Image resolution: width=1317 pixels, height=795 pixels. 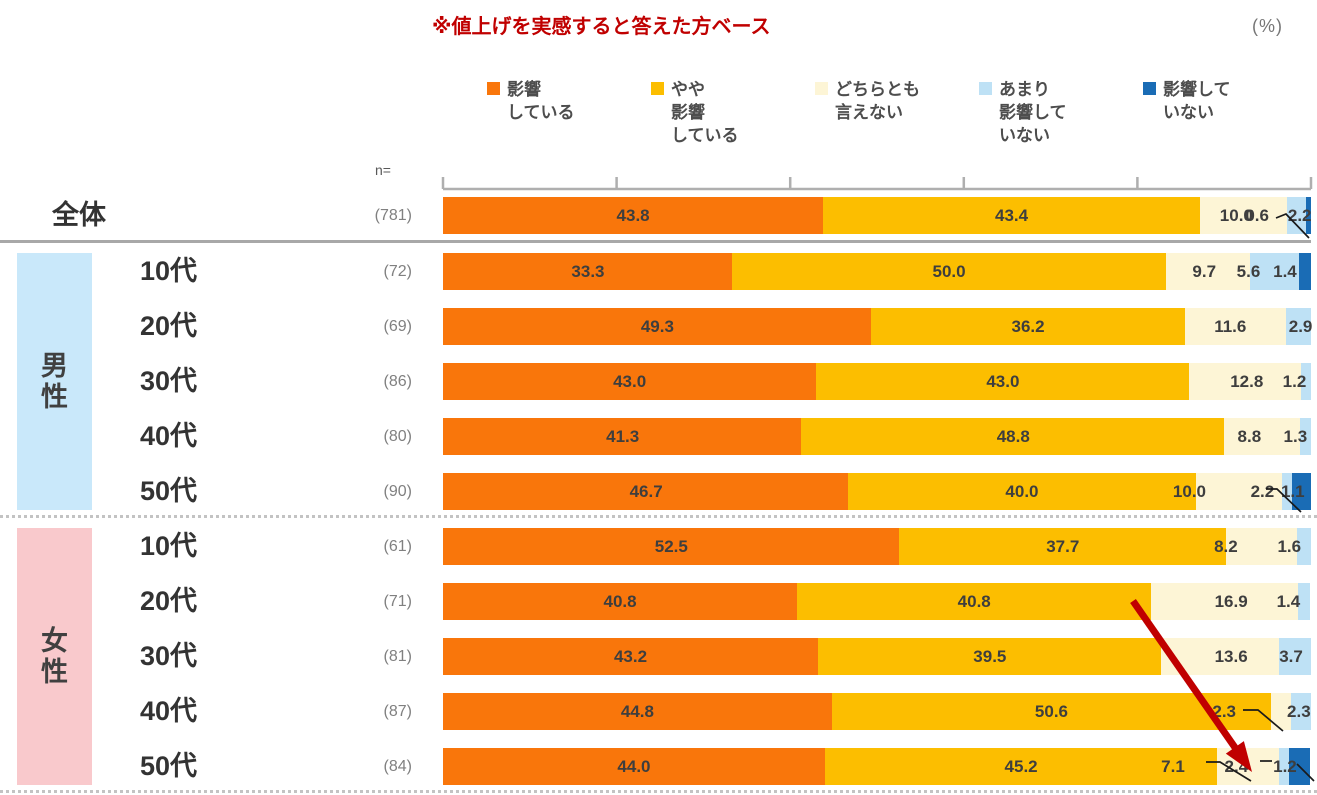 What do you see at coordinates (1236, 766) in the screenshot?
I see `bar-value-label: 2.4` at bounding box center [1236, 766].